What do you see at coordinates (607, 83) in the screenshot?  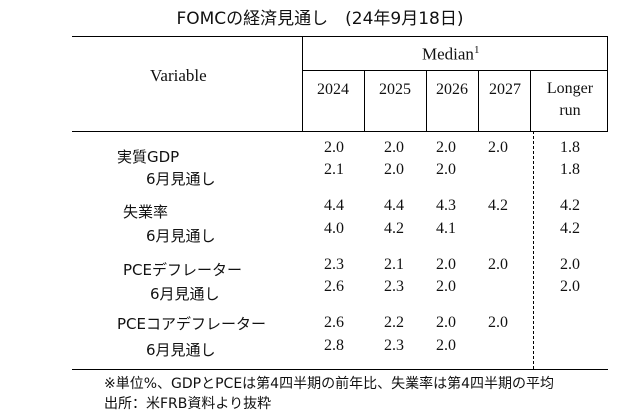 I see `table-right-border` at bounding box center [607, 83].